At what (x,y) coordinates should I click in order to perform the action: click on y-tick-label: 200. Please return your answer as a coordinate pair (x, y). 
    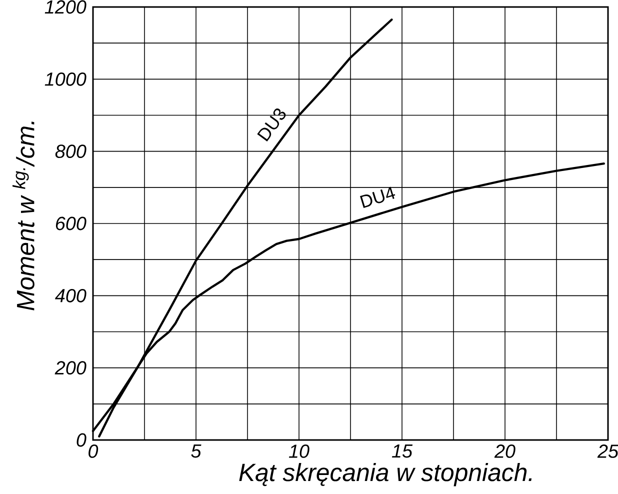
    Looking at the image, I should click on (70, 368).